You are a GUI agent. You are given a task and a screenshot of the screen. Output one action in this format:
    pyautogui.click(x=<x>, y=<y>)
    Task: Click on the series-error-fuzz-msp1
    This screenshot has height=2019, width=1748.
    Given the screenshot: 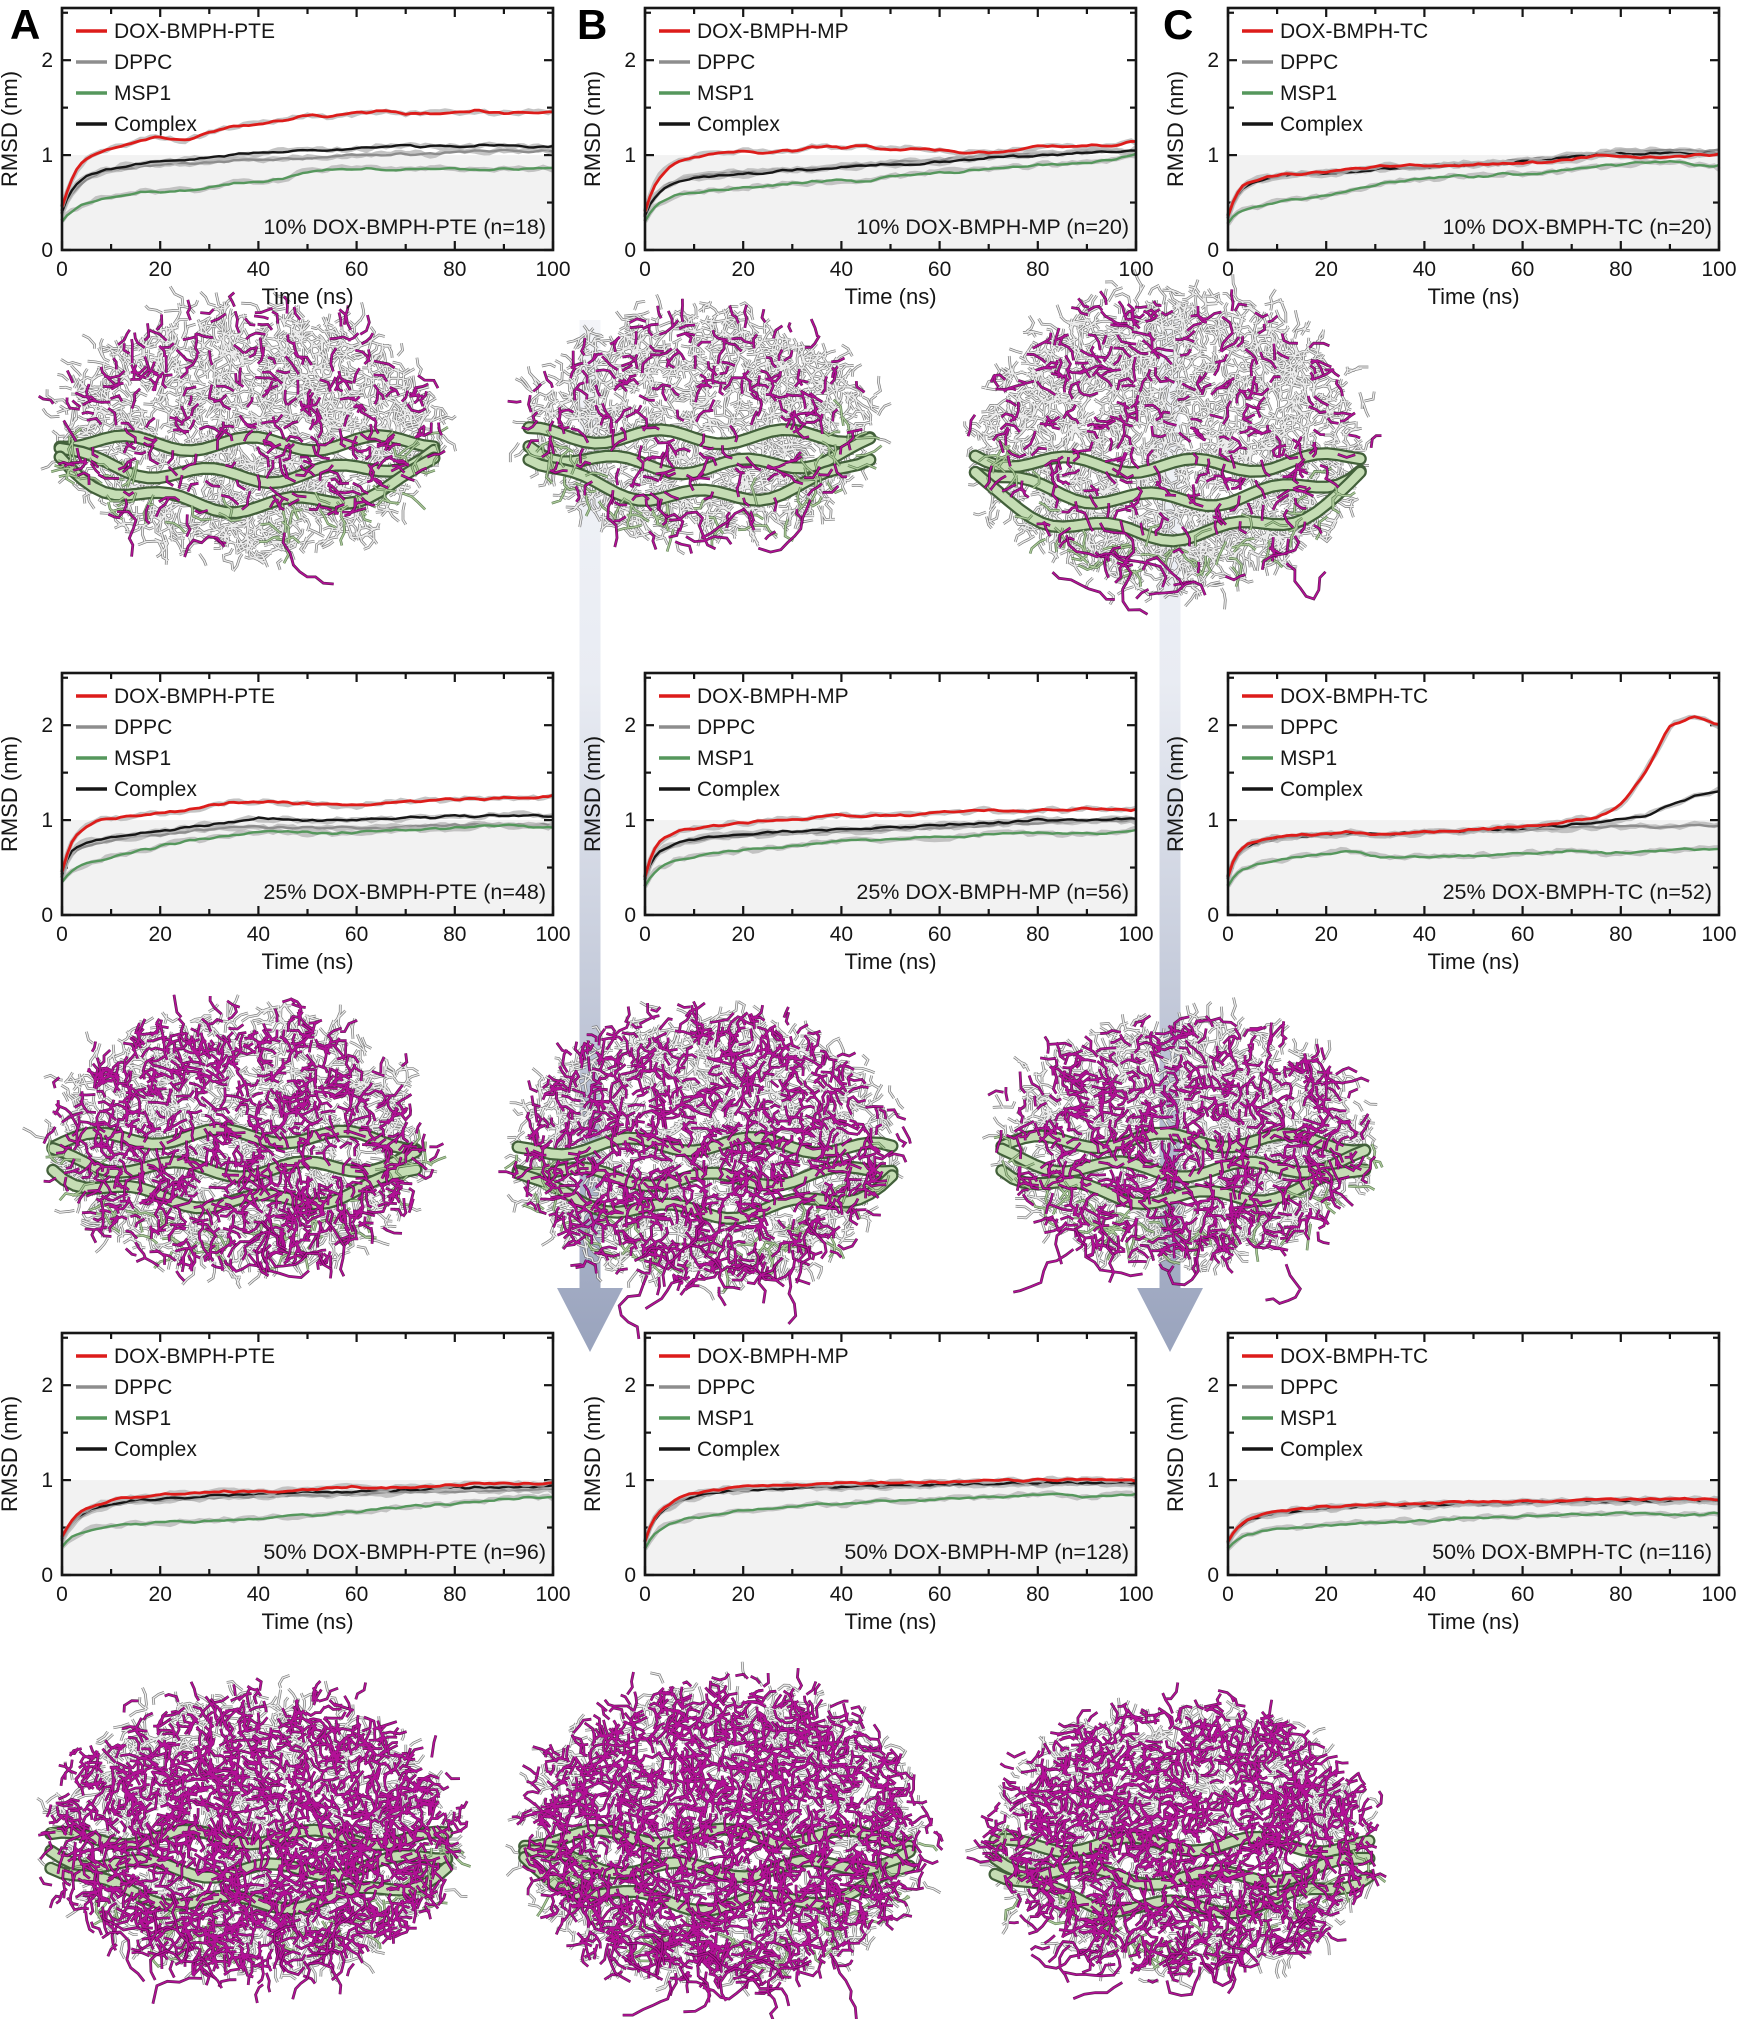 What is the action you would take?
    pyautogui.click(x=307, y=852)
    